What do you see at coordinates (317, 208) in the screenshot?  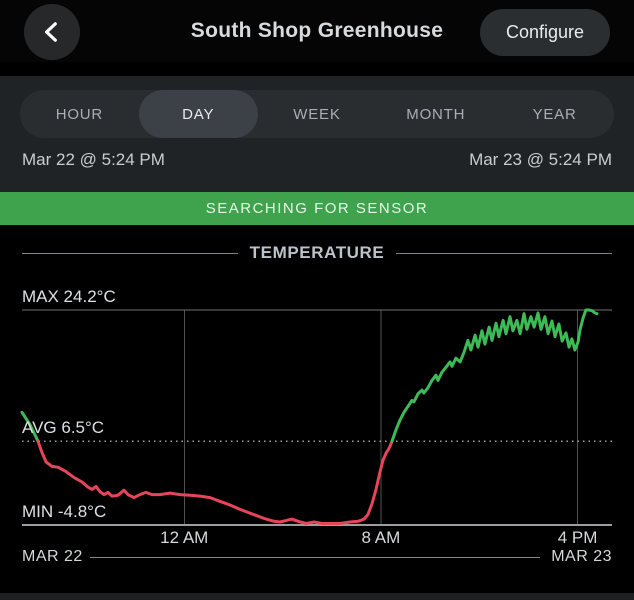 I see `sensor-status-banner: SEARCHING FOR SENSOR` at bounding box center [317, 208].